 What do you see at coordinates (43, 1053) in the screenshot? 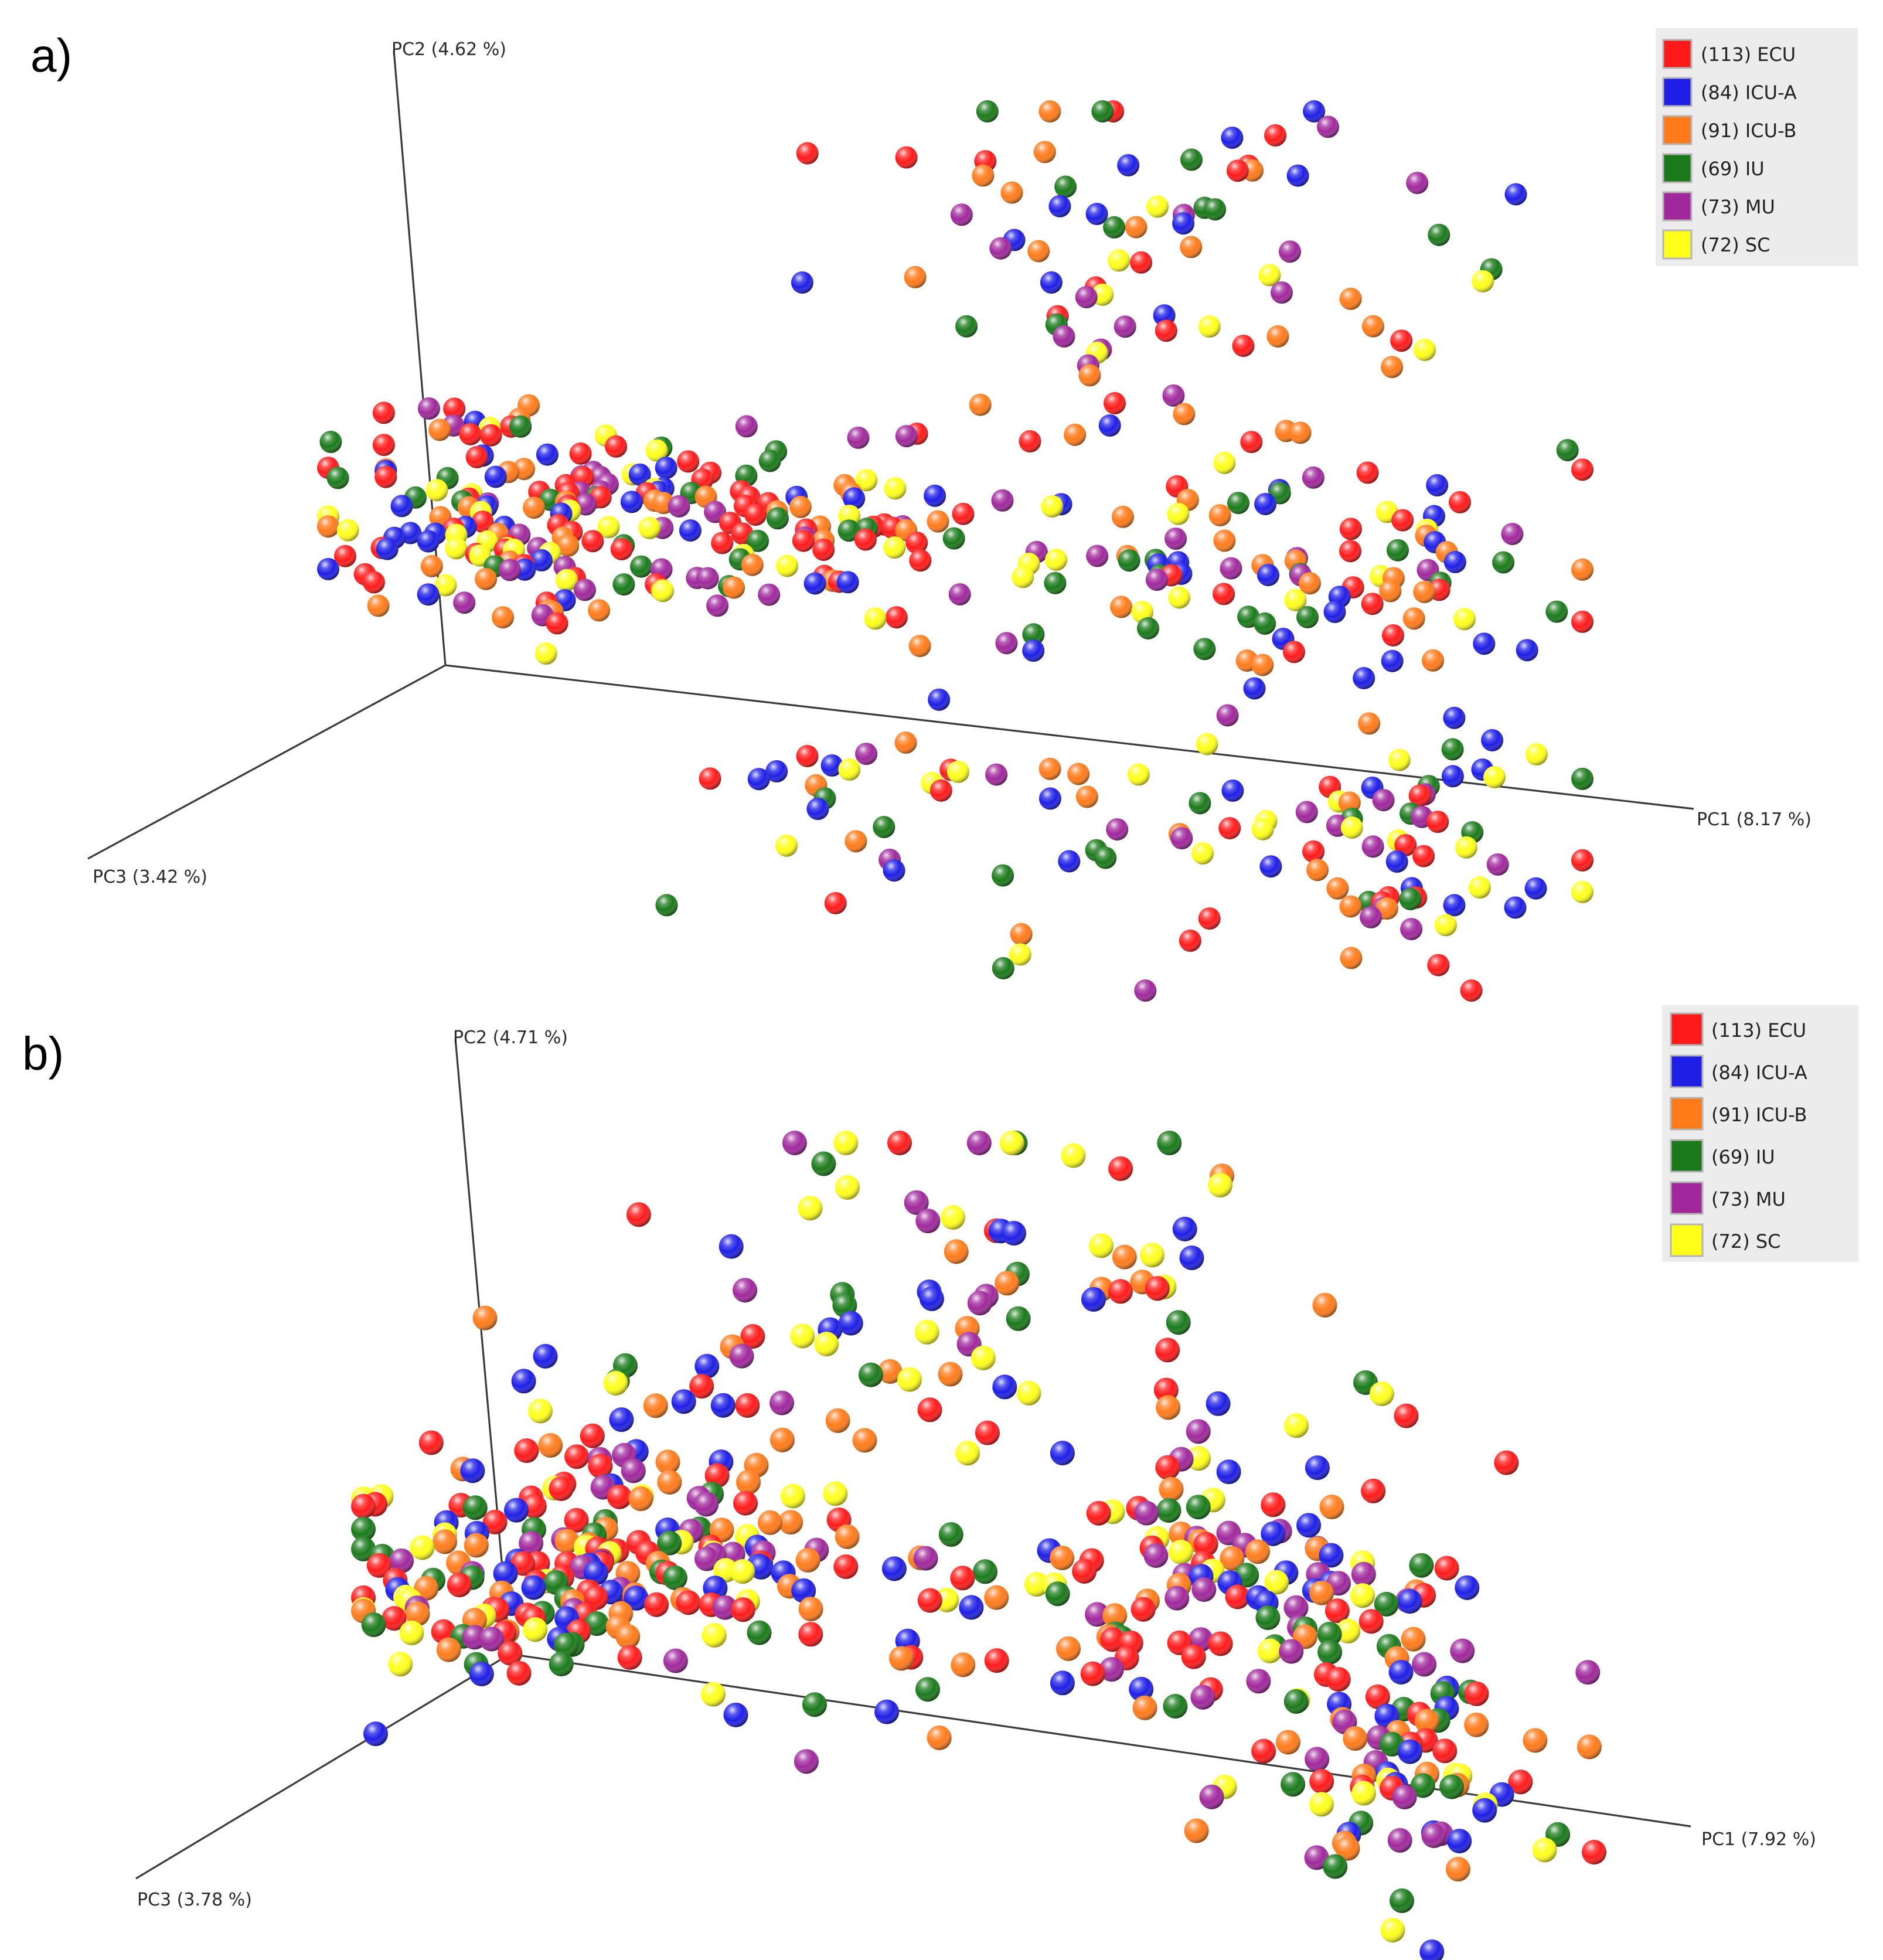
I see `panel-b-label: b)` at bounding box center [43, 1053].